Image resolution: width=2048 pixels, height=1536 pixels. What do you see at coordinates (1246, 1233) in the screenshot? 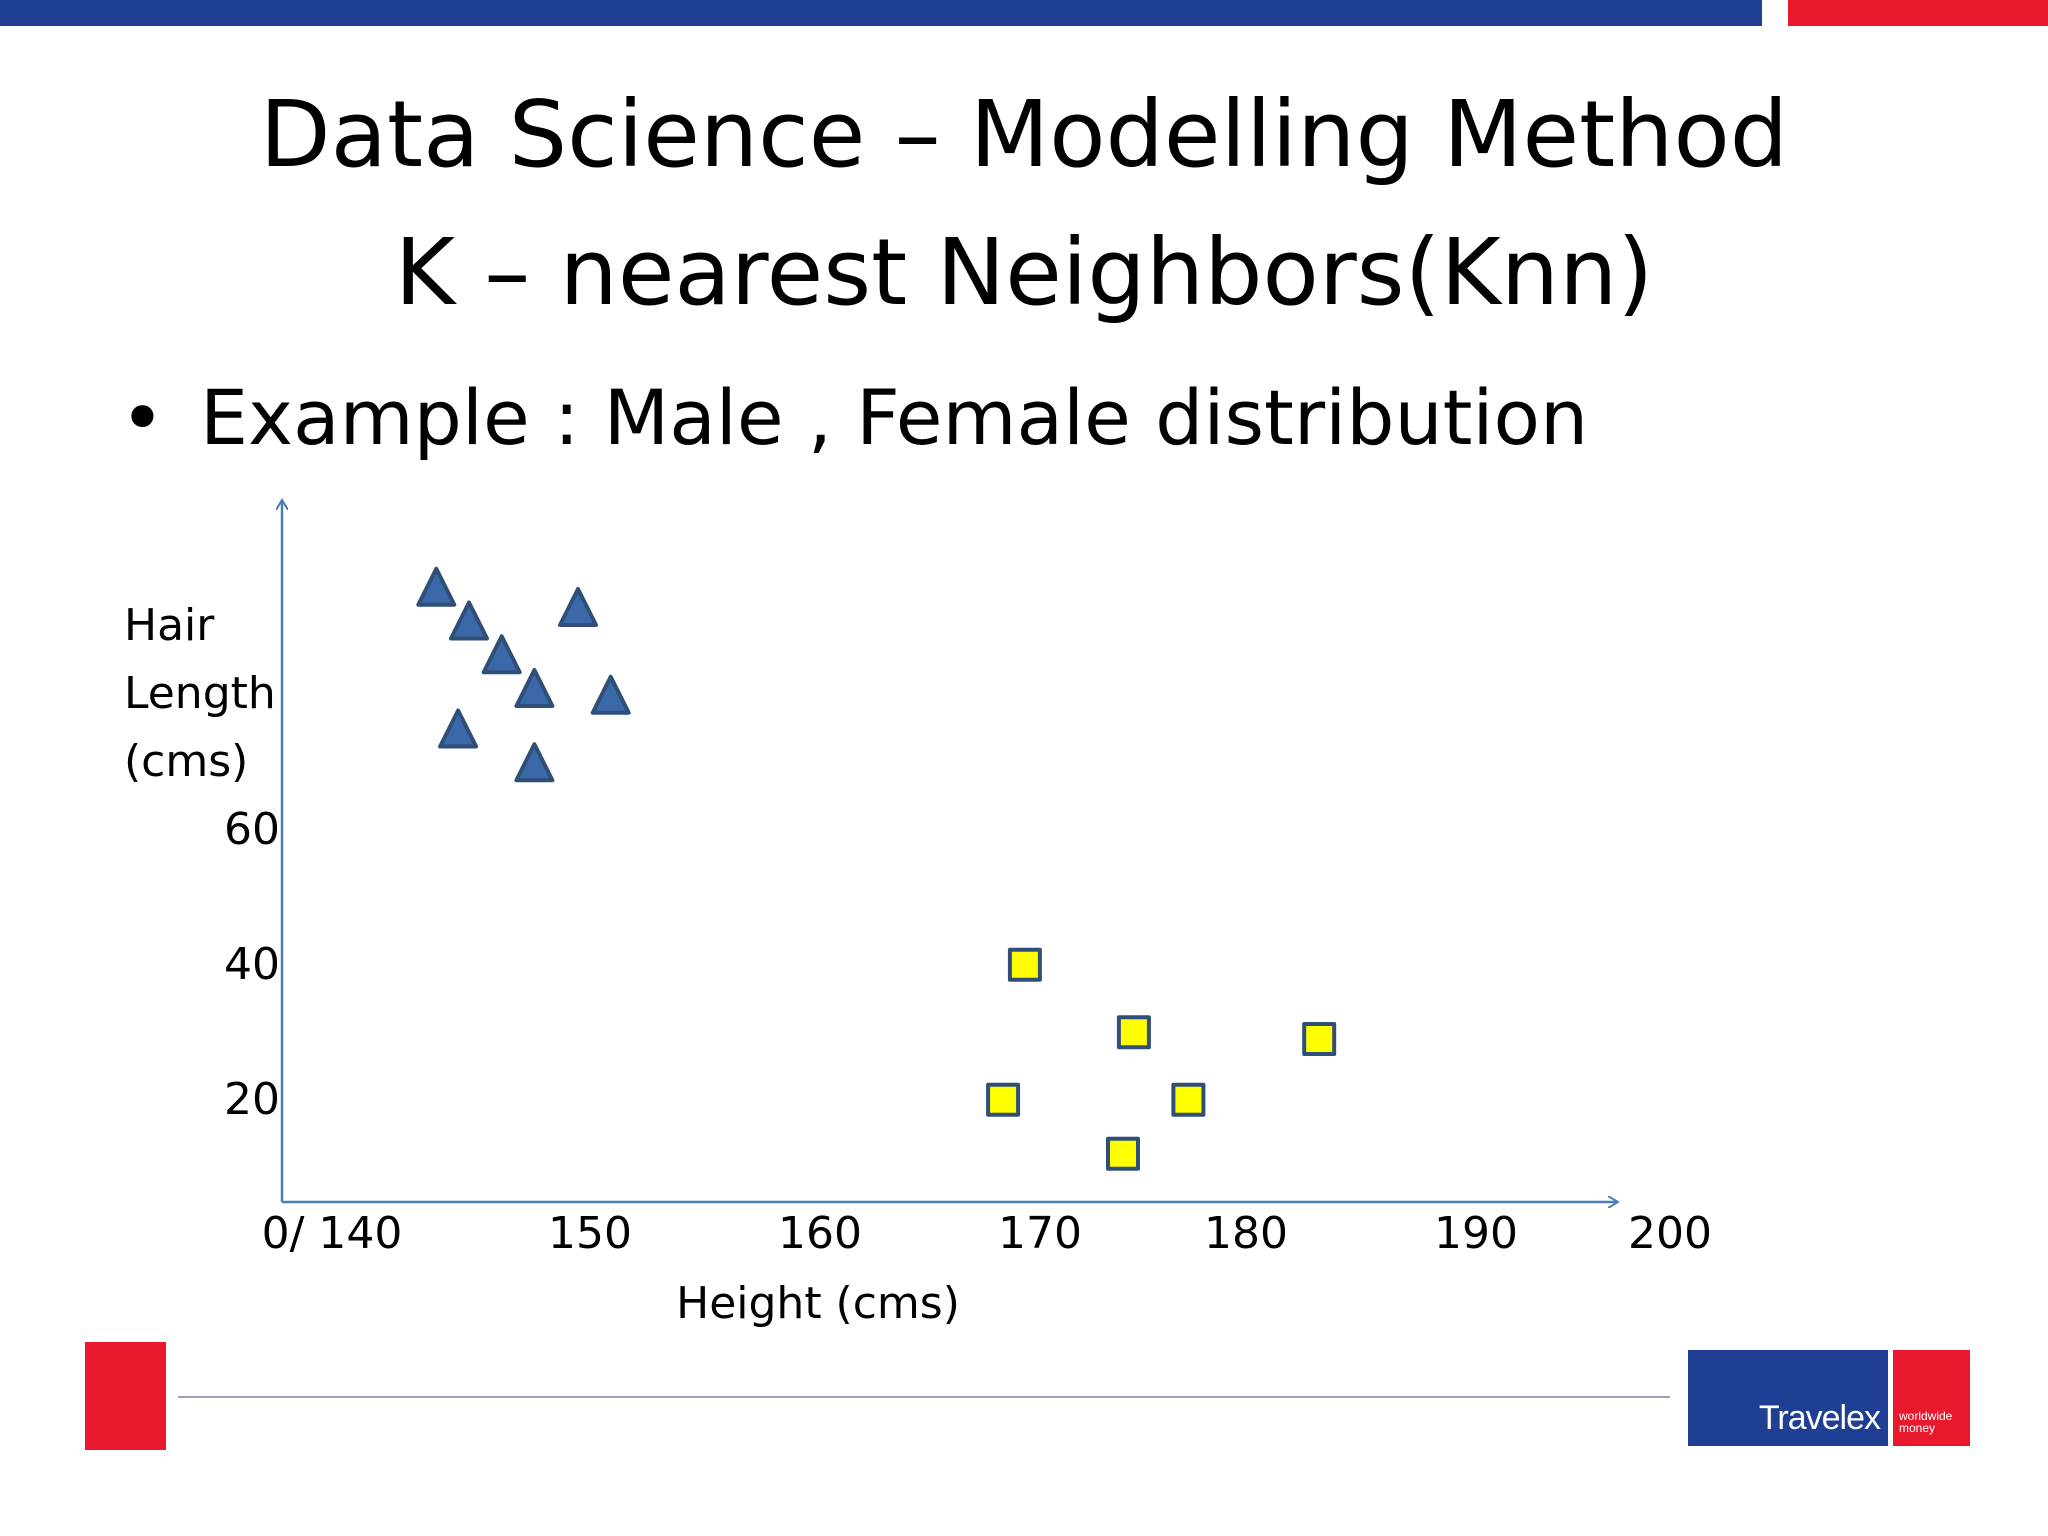
I see `x-tick-label: 180` at bounding box center [1246, 1233].